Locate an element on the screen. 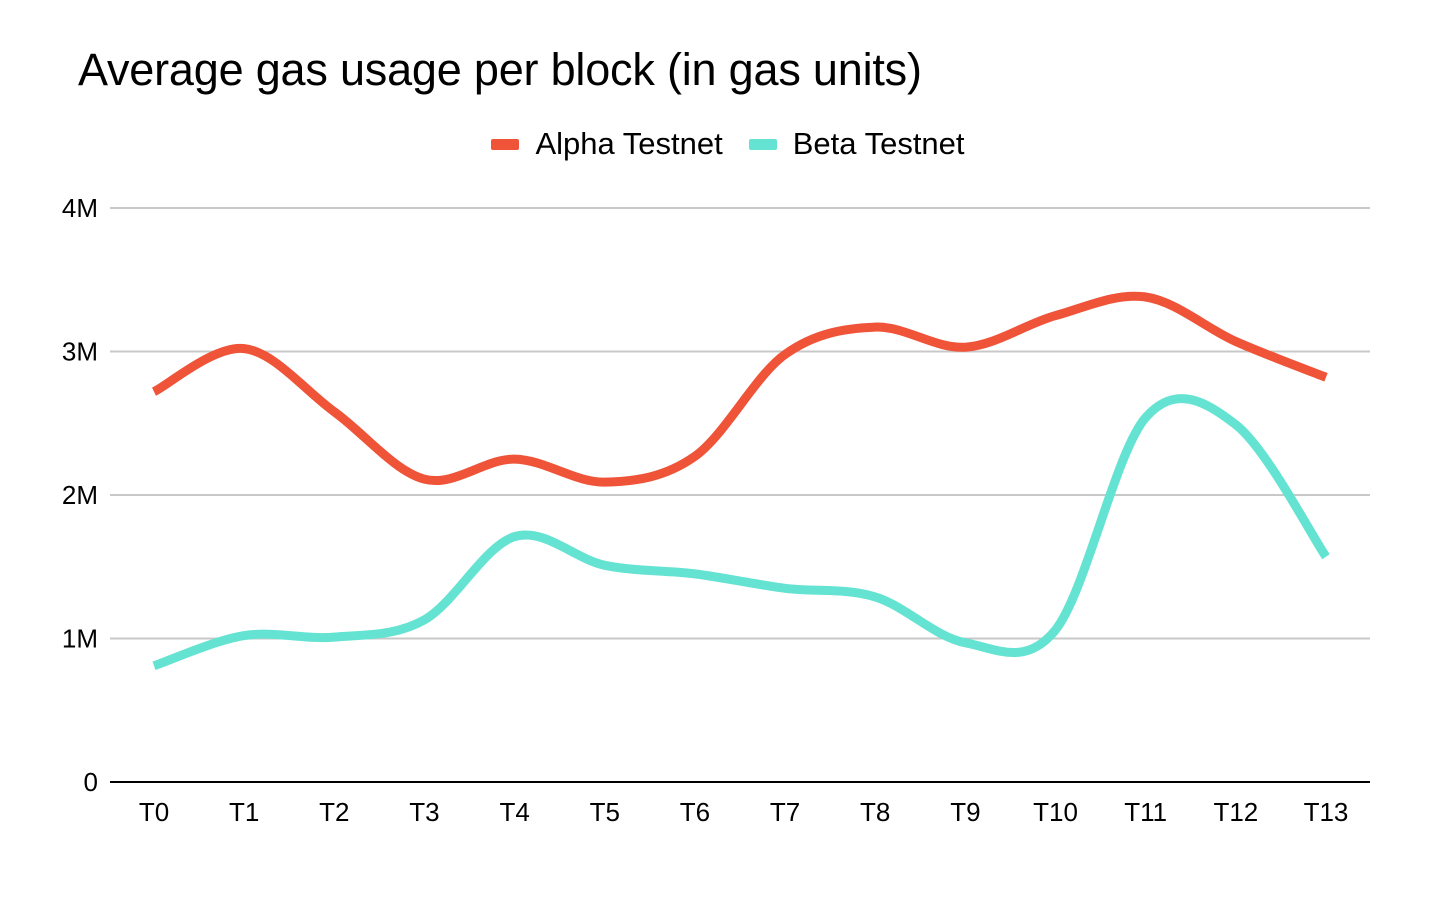  legend-swatch-alpha is located at coordinates (505, 144).